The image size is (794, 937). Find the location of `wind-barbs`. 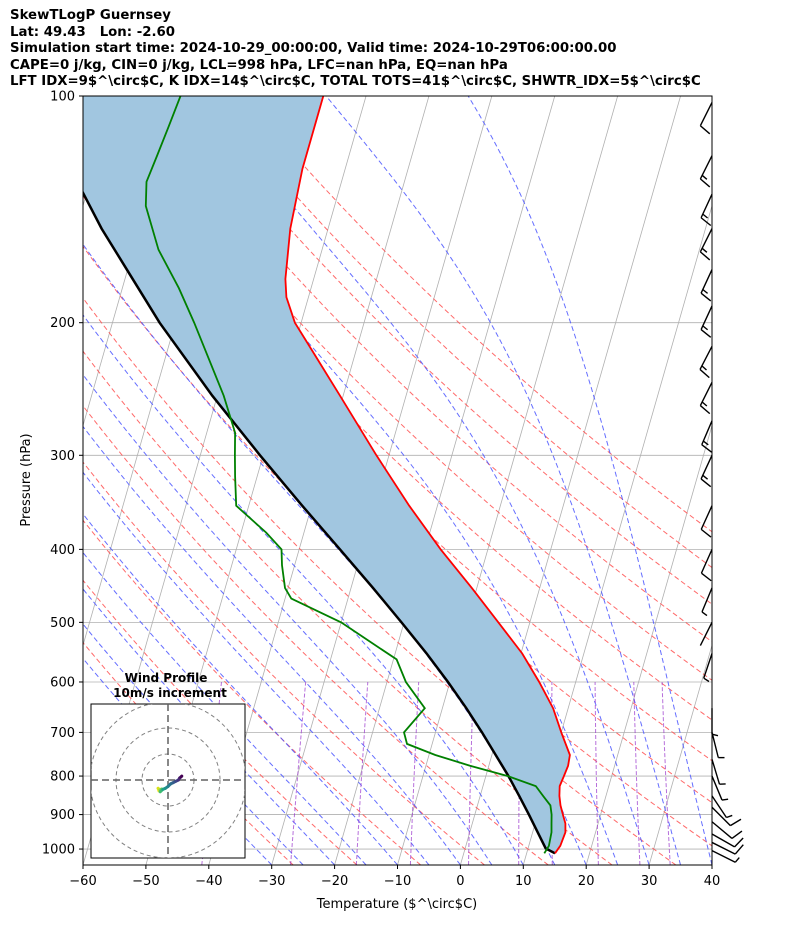

wind-barbs is located at coordinates (721, 482).